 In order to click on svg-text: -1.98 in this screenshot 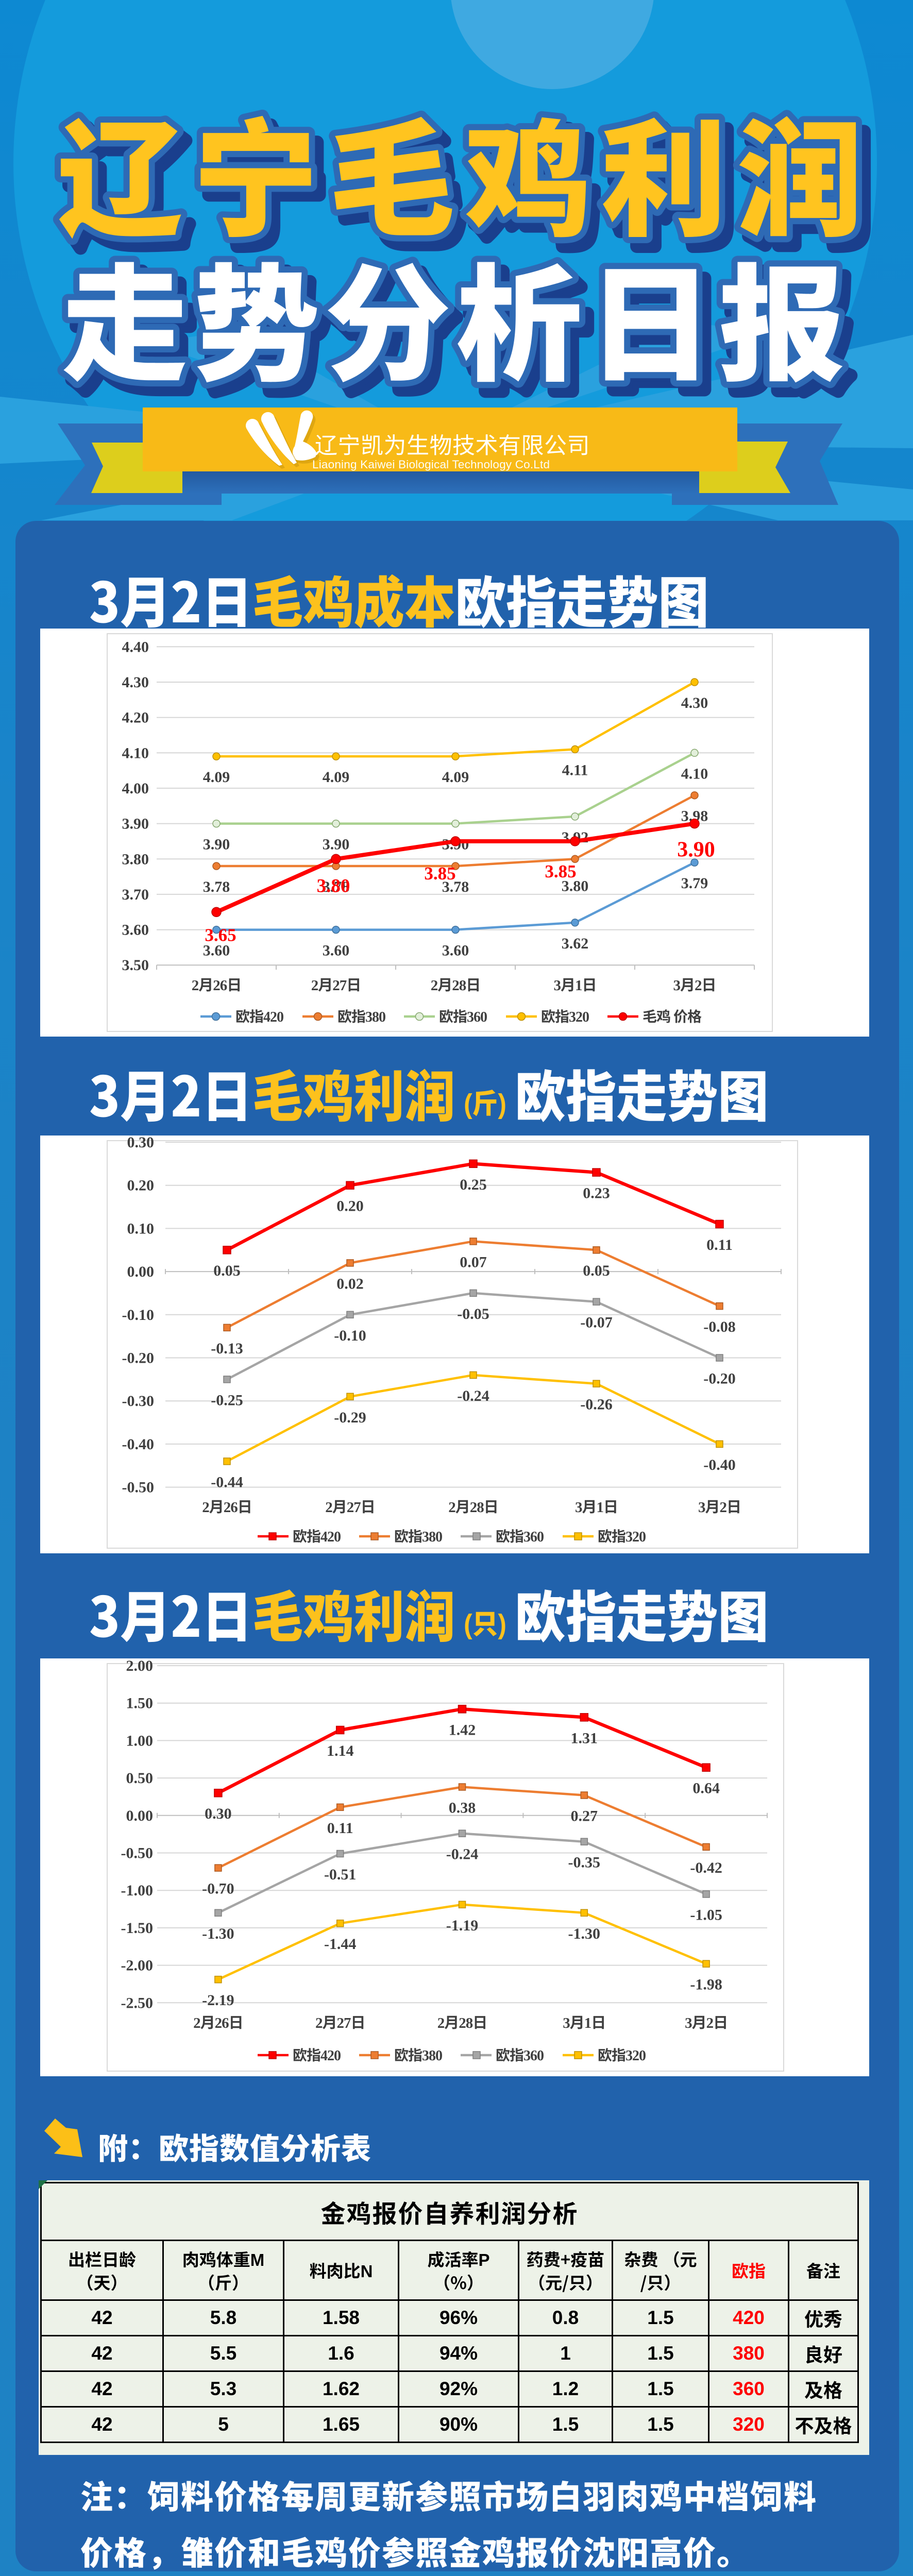, I will do `click(706, 1984)`.